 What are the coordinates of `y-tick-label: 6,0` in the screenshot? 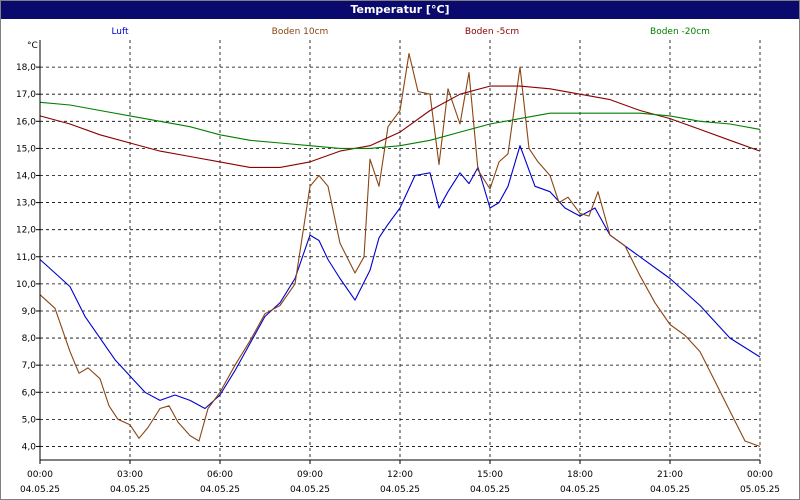 It's located at (29, 393).